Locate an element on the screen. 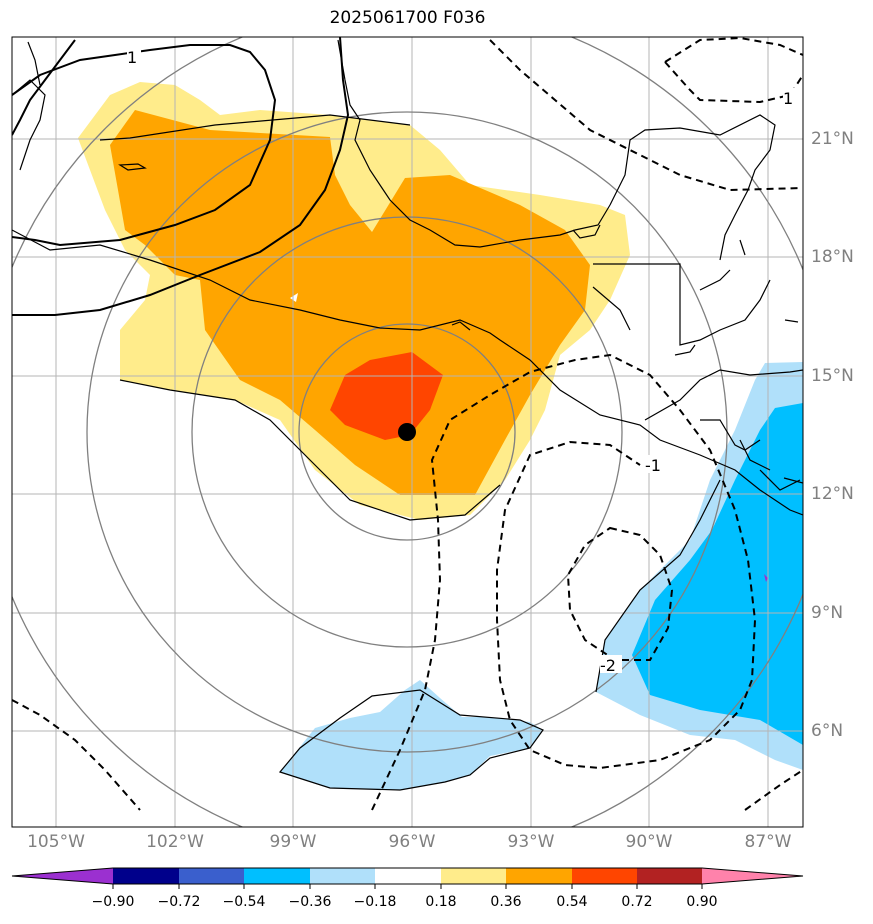 The height and width of the screenshot is (924, 873). contour-label-1-north: 1 is located at coordinates (132, 57).